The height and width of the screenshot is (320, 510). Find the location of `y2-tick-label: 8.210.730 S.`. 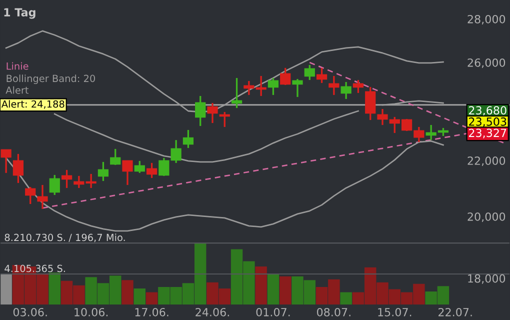

y2-tick-label: 8.210.730 S. is located at coordinates (34, 238).